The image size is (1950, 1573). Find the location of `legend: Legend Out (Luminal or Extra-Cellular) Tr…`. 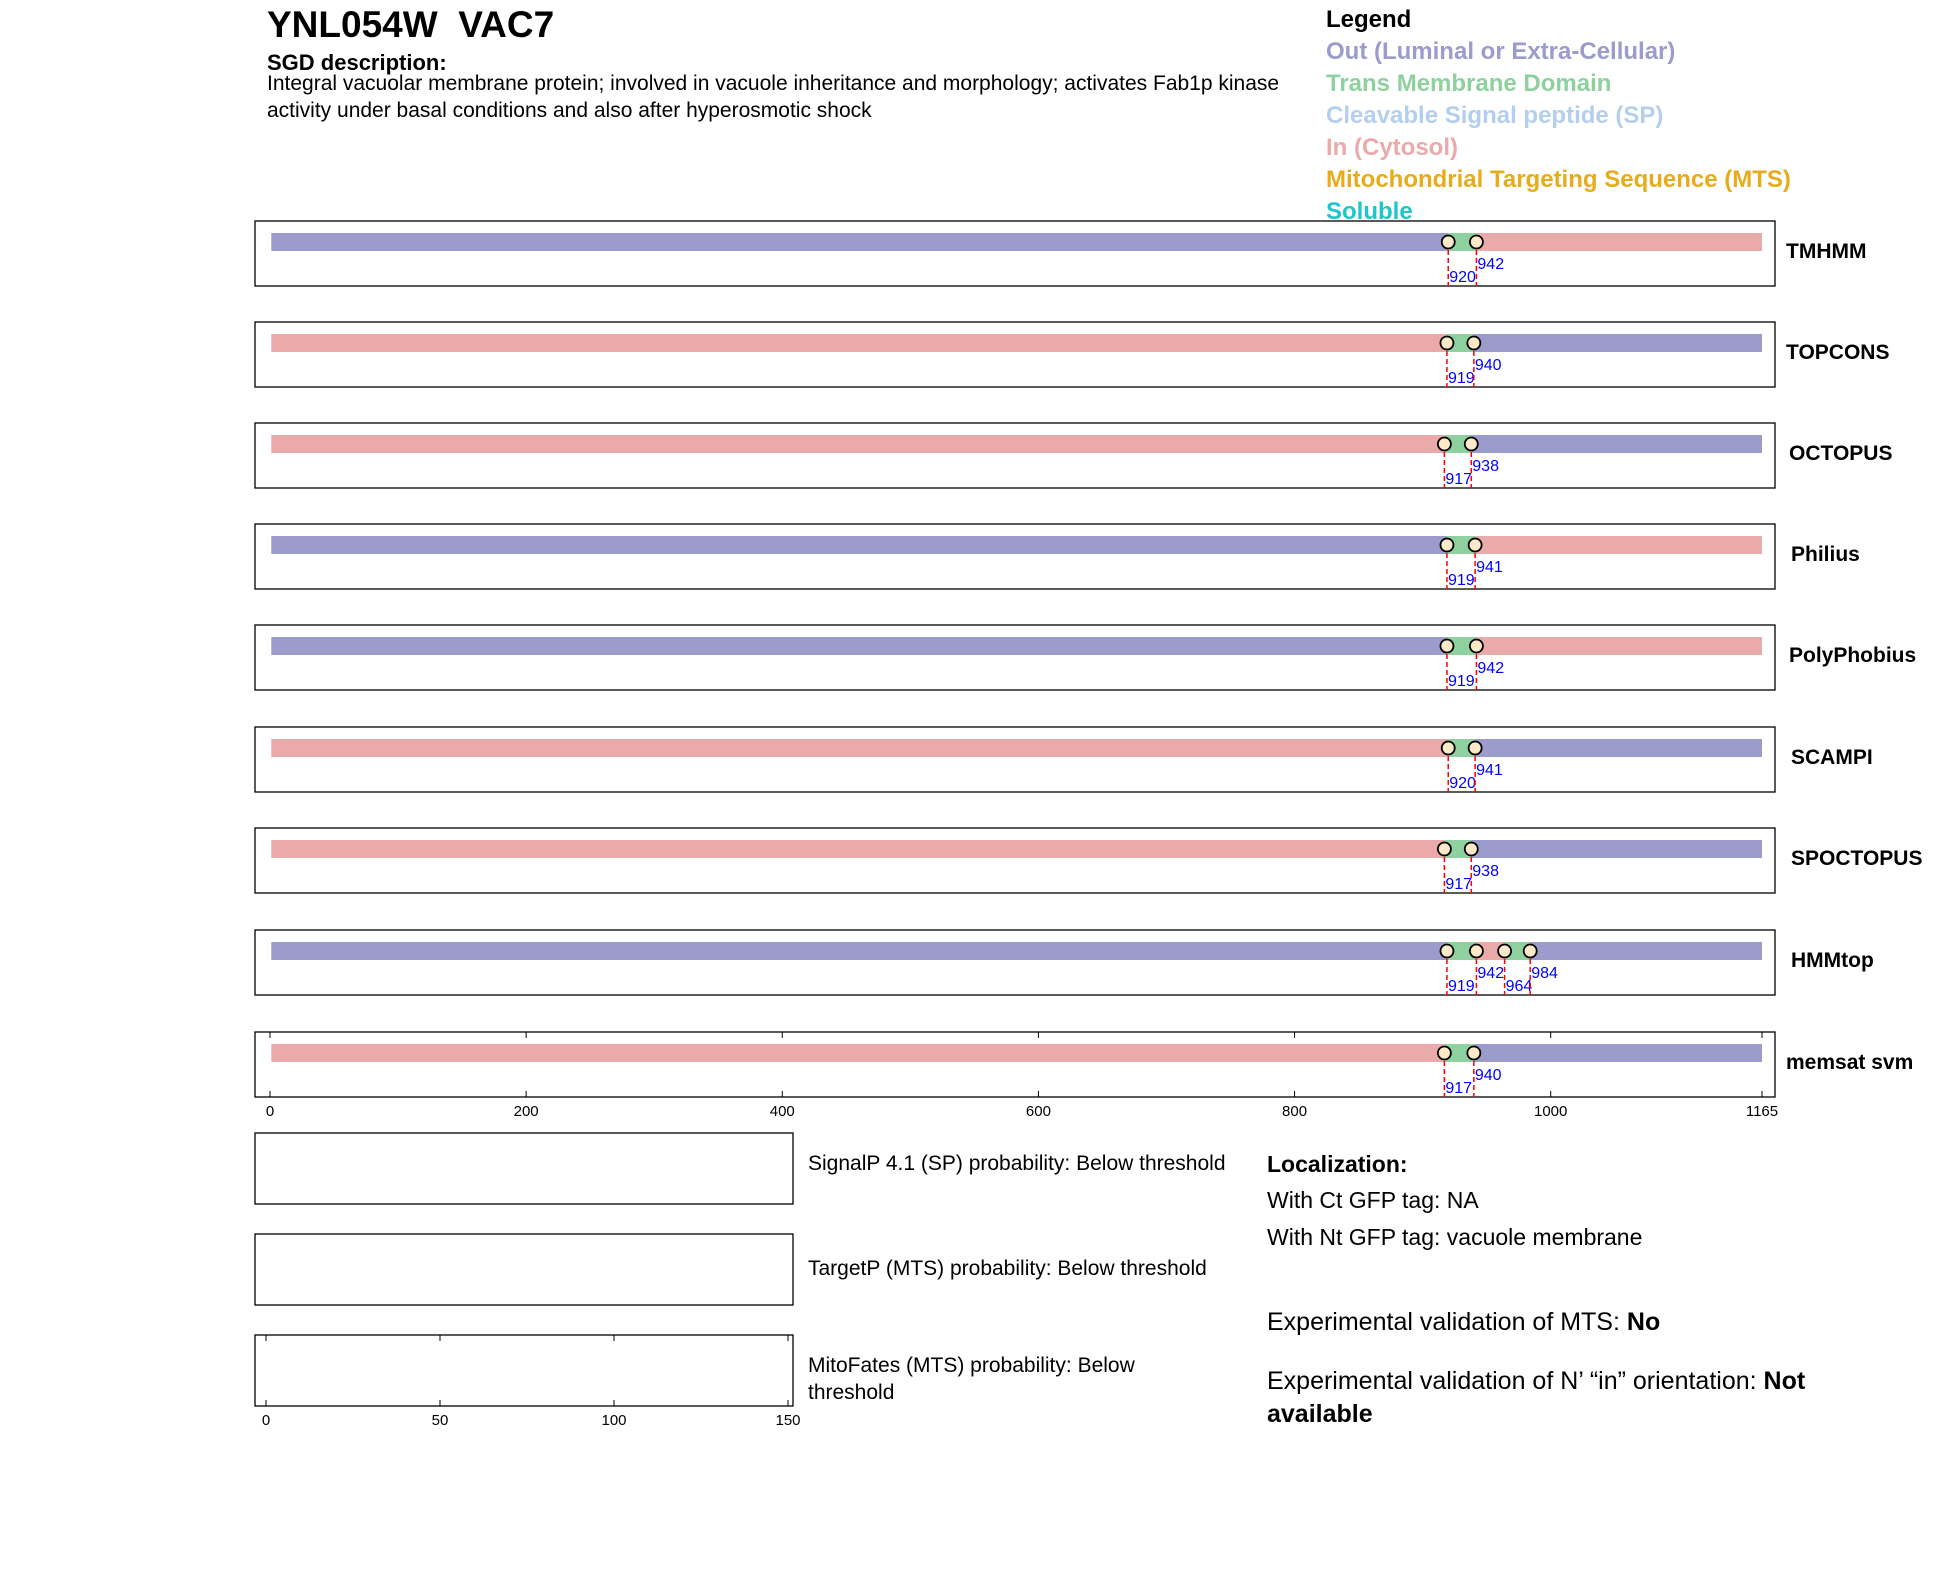

legend: Legend Out (Luminal or Extra-Cellular) Tr… is located at coordinates (1558, 116).